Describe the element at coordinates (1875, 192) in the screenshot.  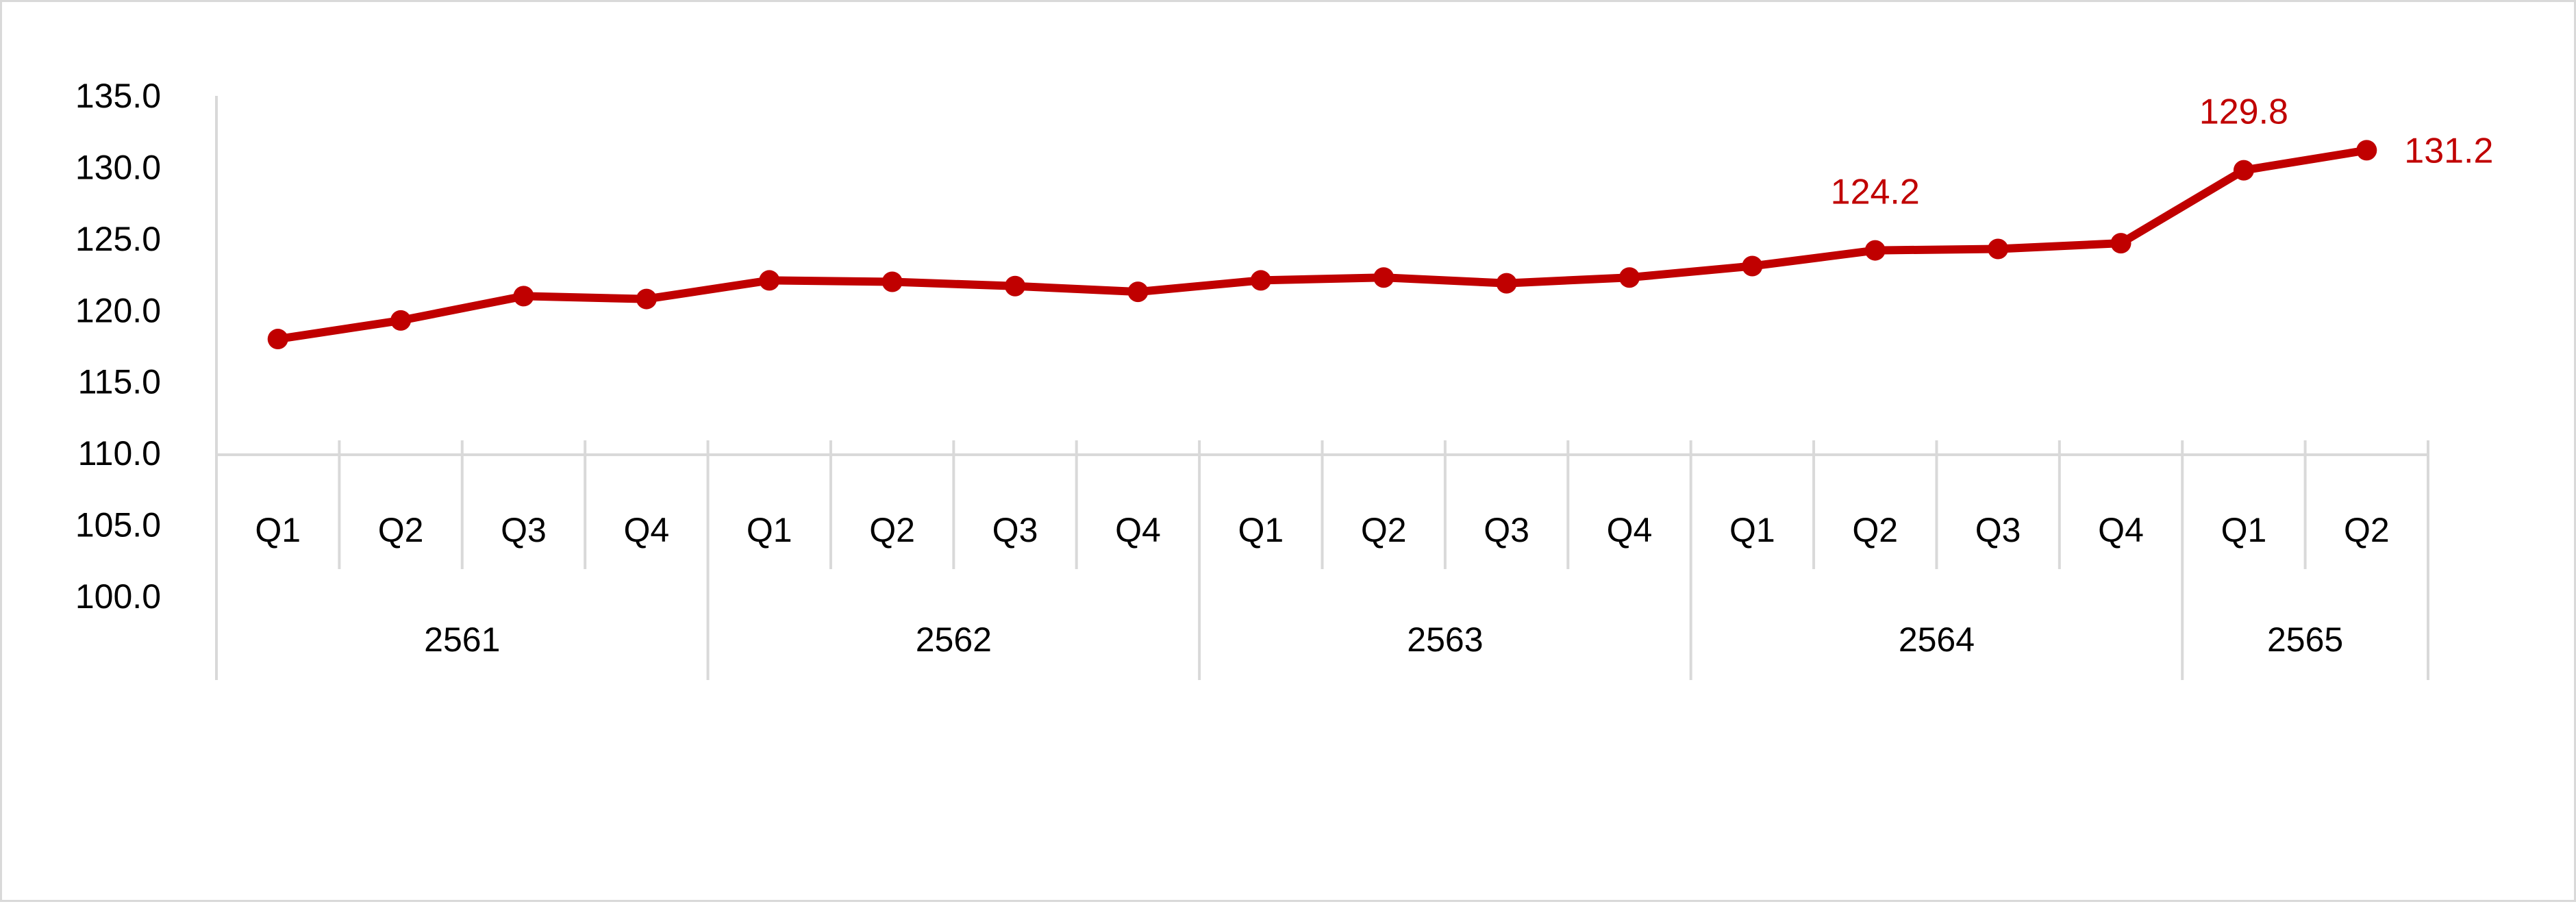
I see `data-label: 124.2` at that location.